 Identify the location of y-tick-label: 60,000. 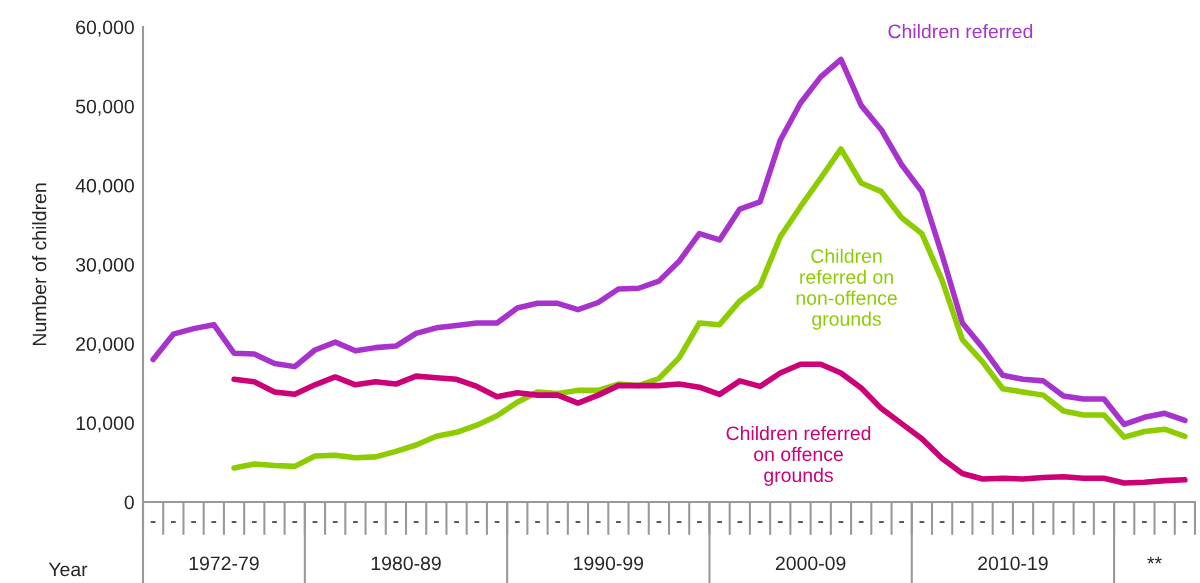
(105, 28).